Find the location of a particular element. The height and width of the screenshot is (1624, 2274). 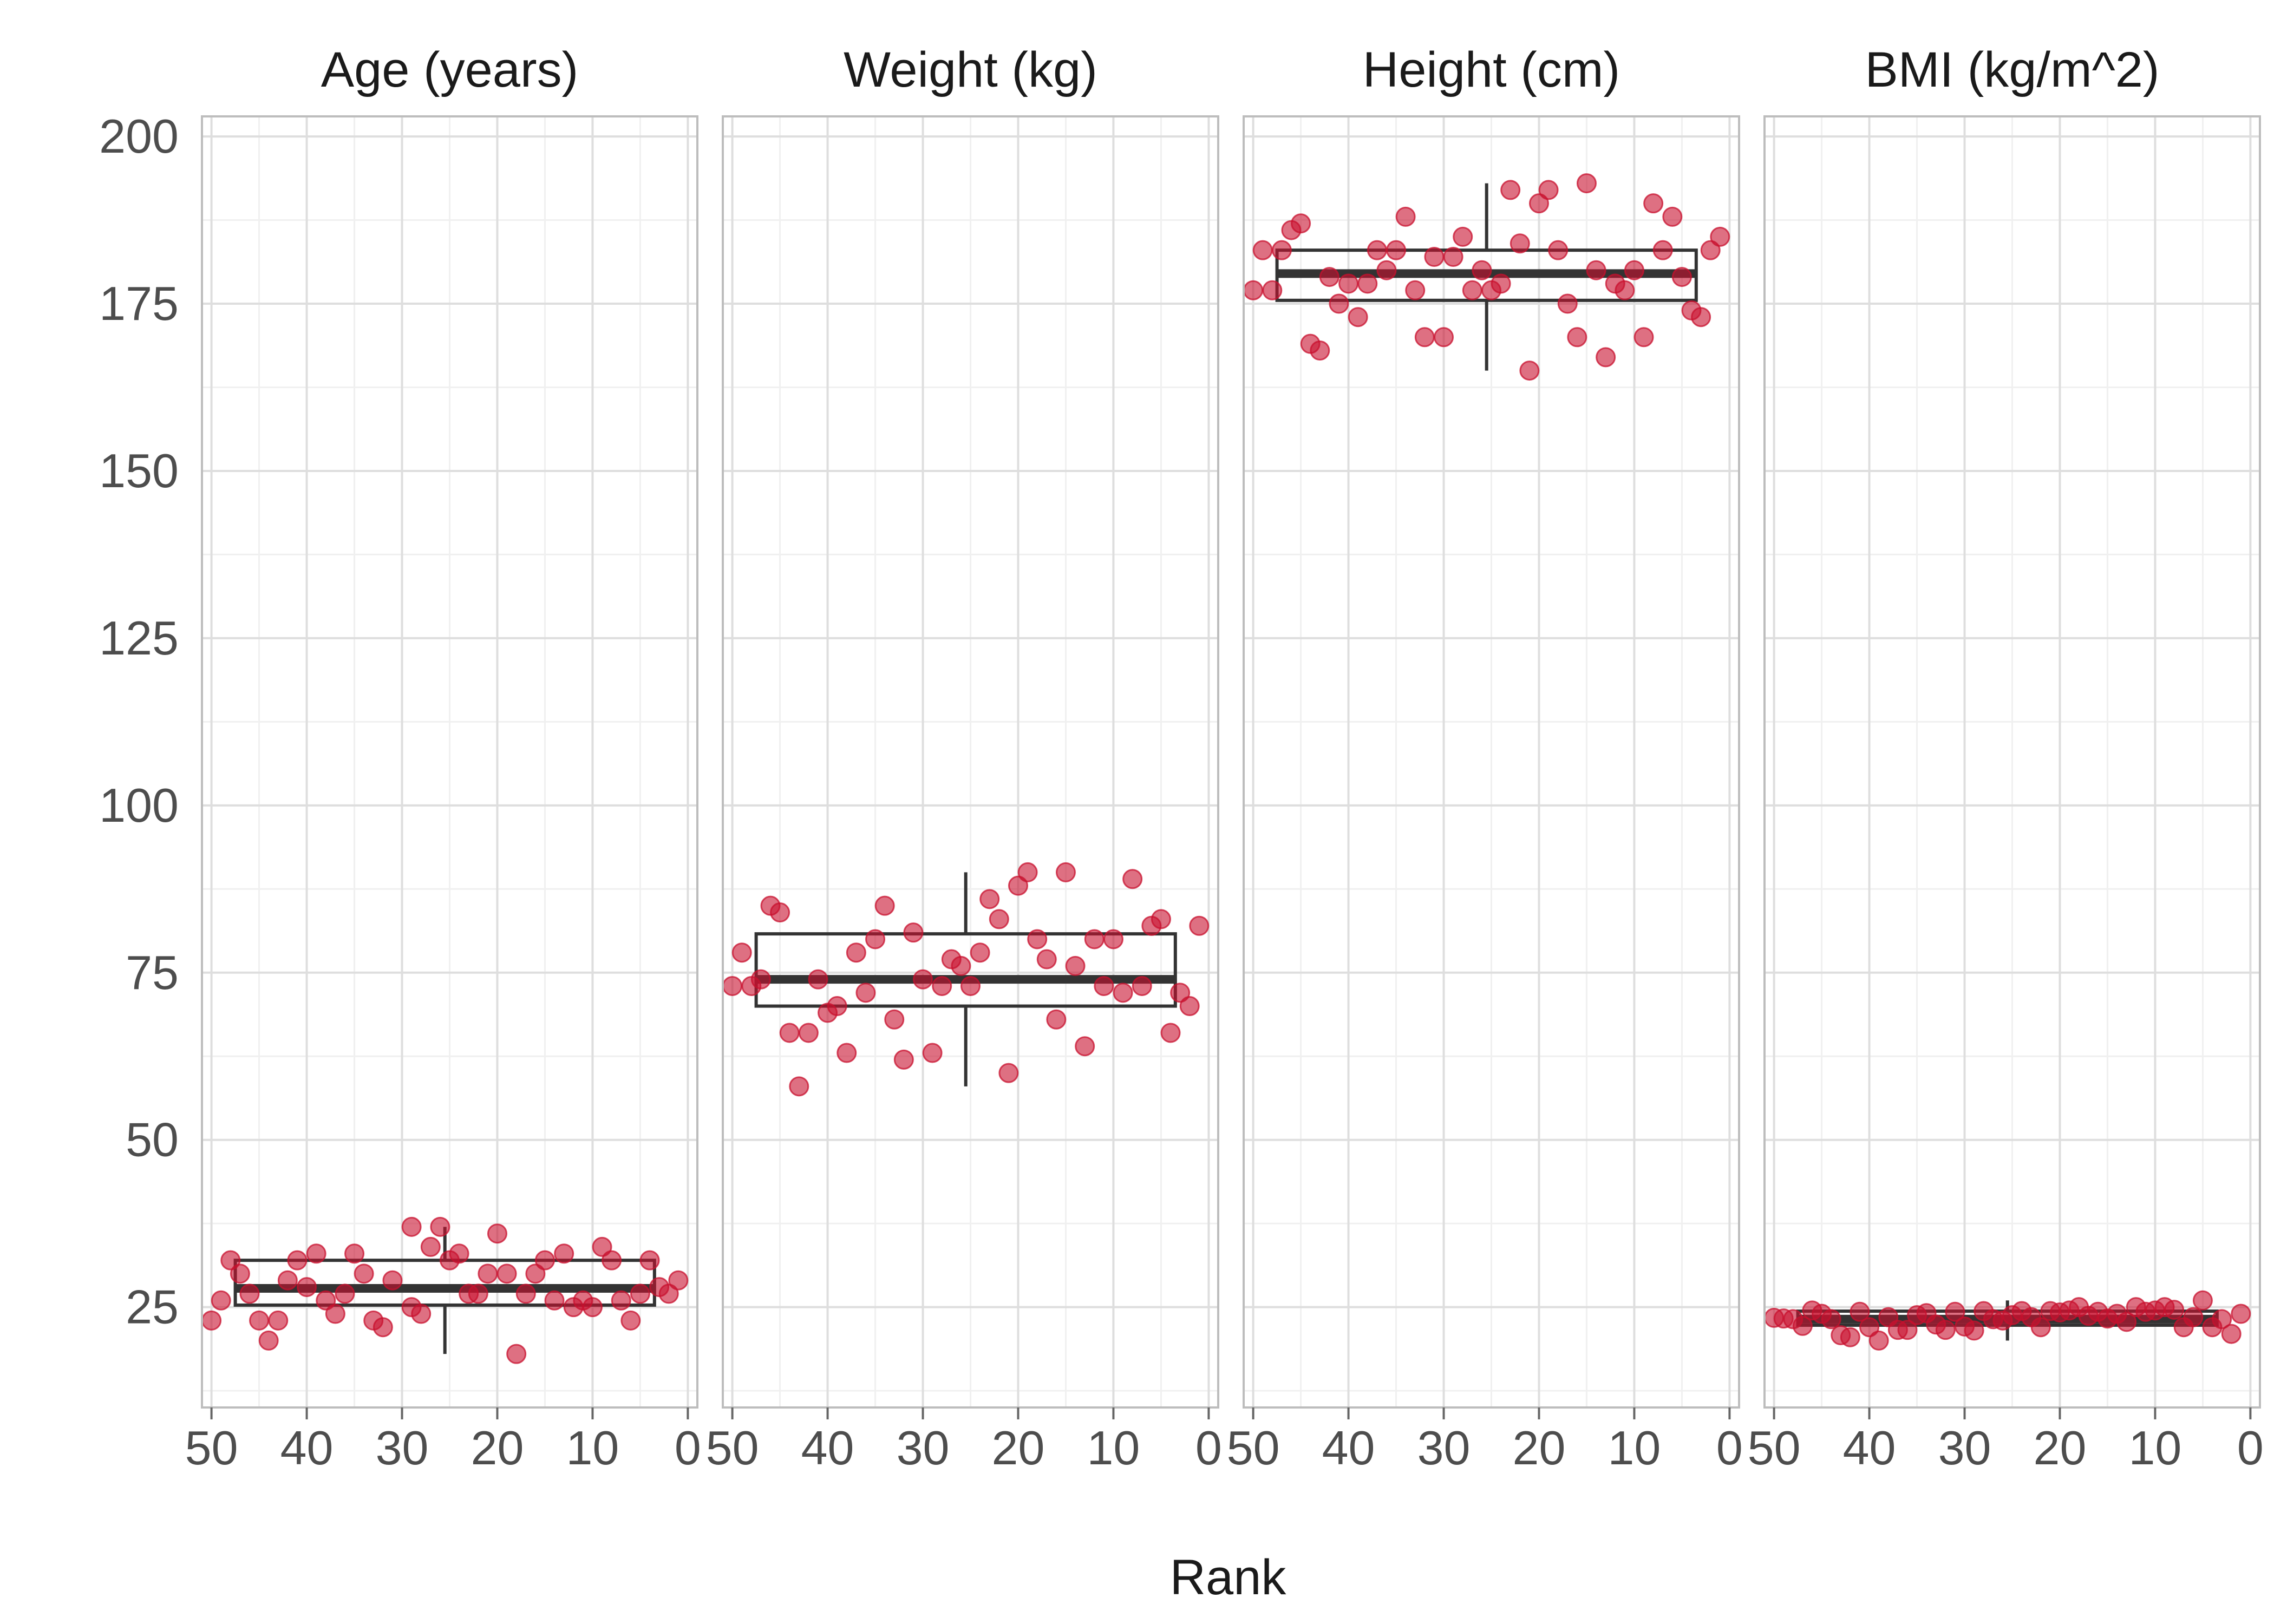

x-tick-label: 20 is located at coordinates (2061, 1448).